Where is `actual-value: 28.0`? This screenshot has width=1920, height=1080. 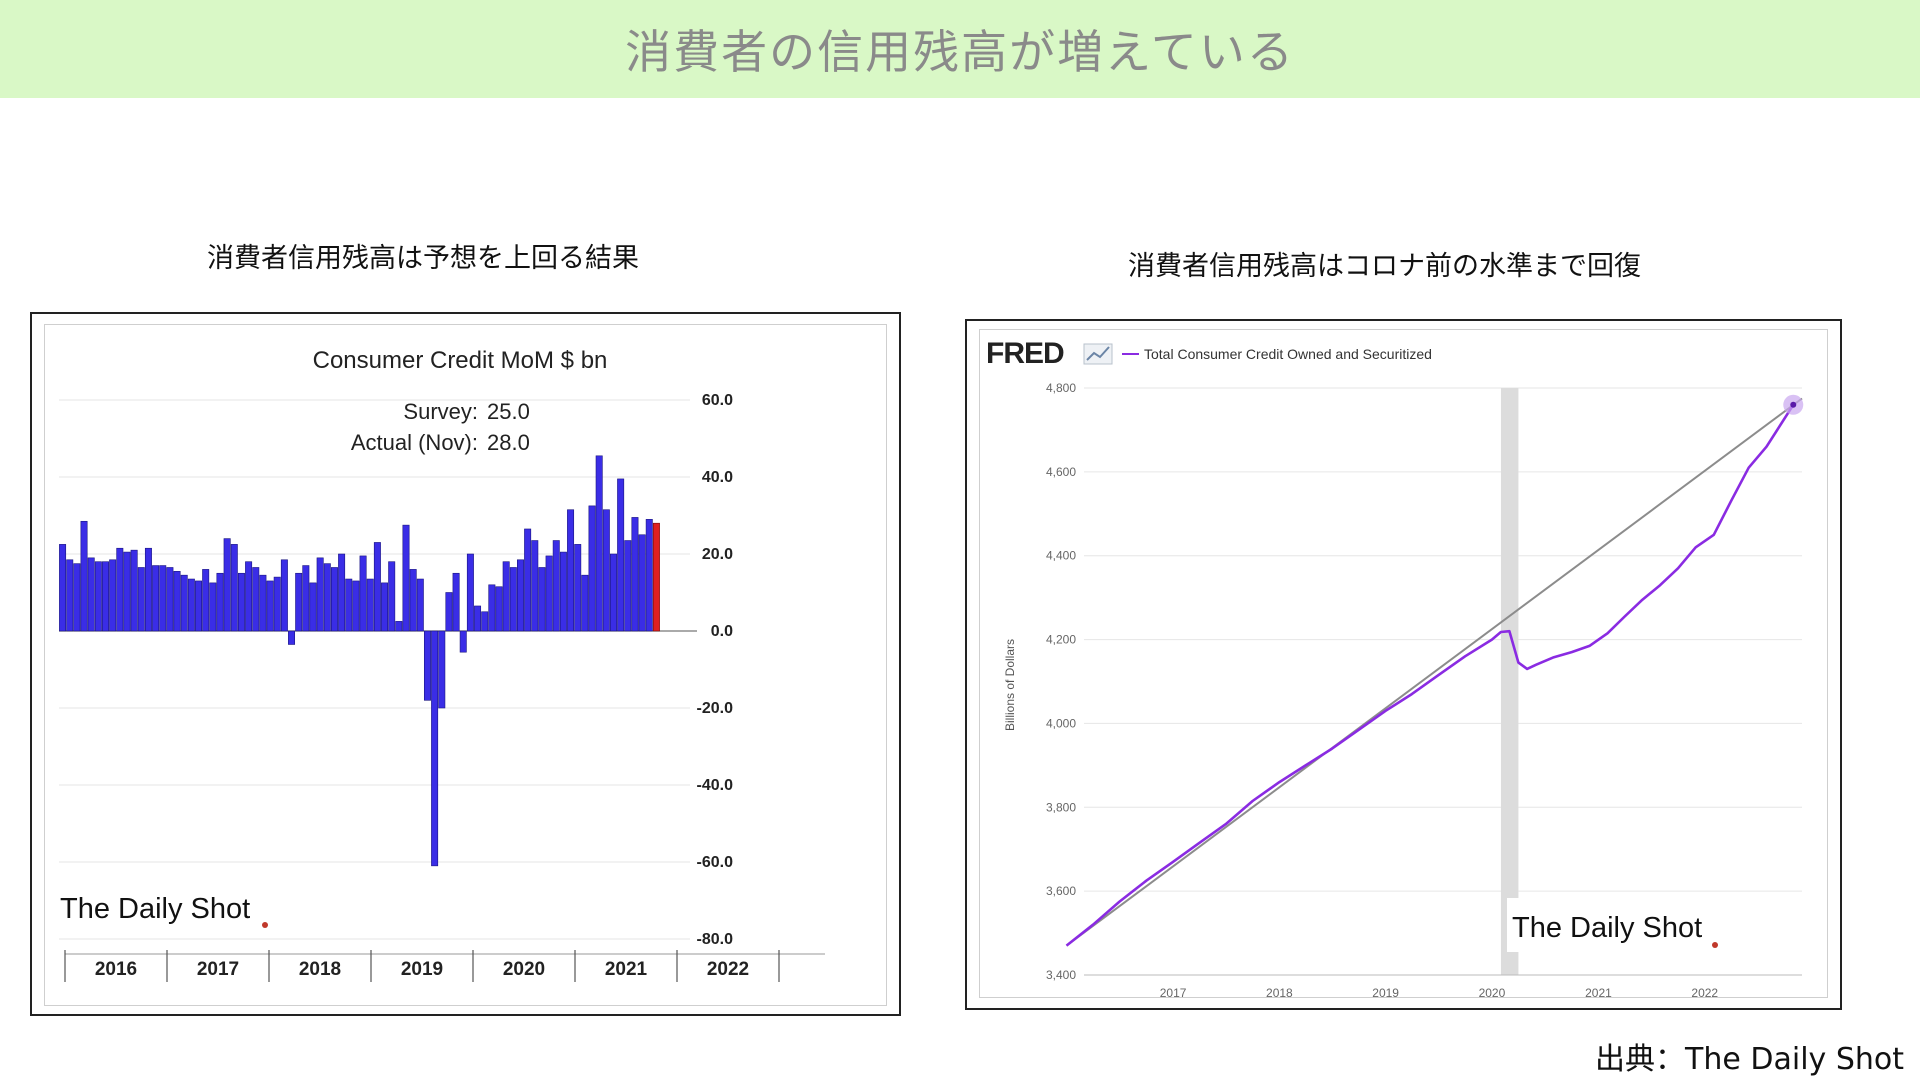 actual-value: 28.0 is located at coordinates (508, 442).